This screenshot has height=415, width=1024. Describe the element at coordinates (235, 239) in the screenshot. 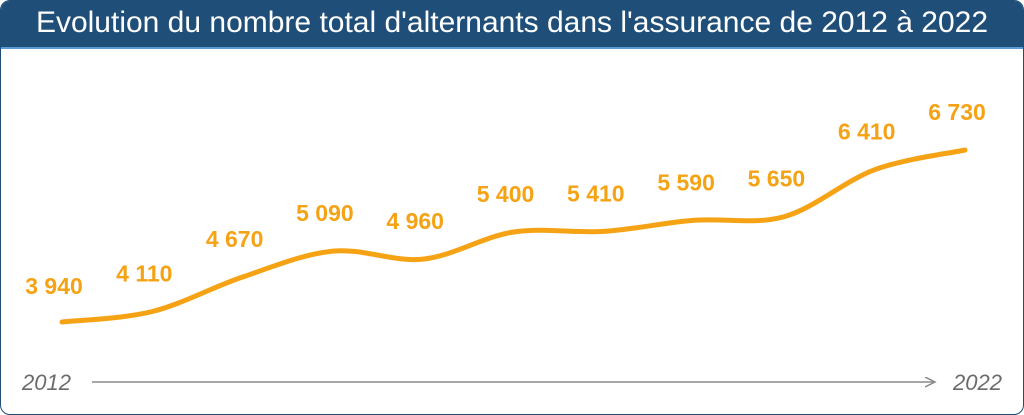

I see `data-label-2014: 4 670` at that location.